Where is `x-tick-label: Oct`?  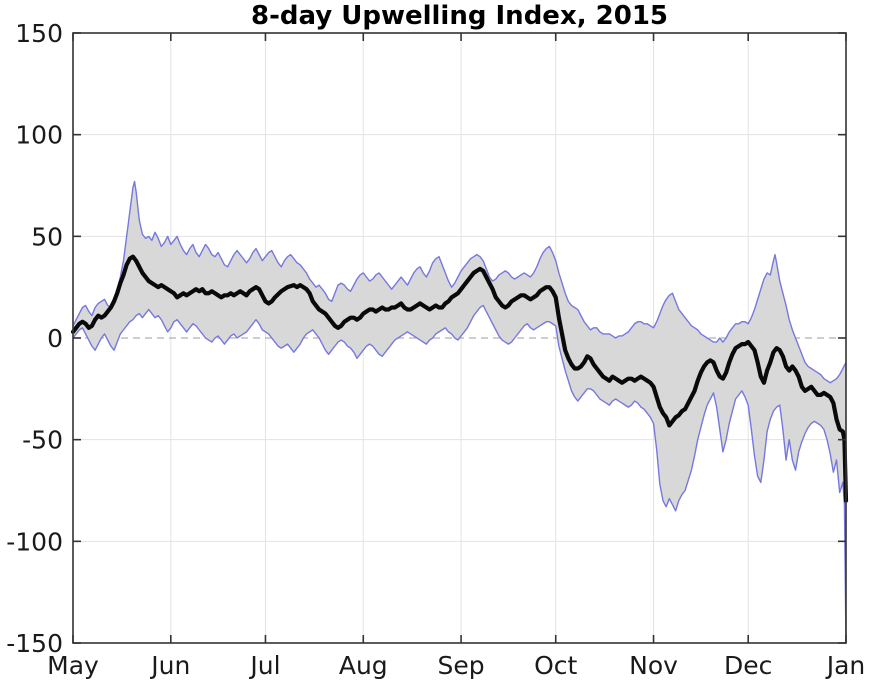 x-tick-label: Oct is located at coordinates (555, 665).